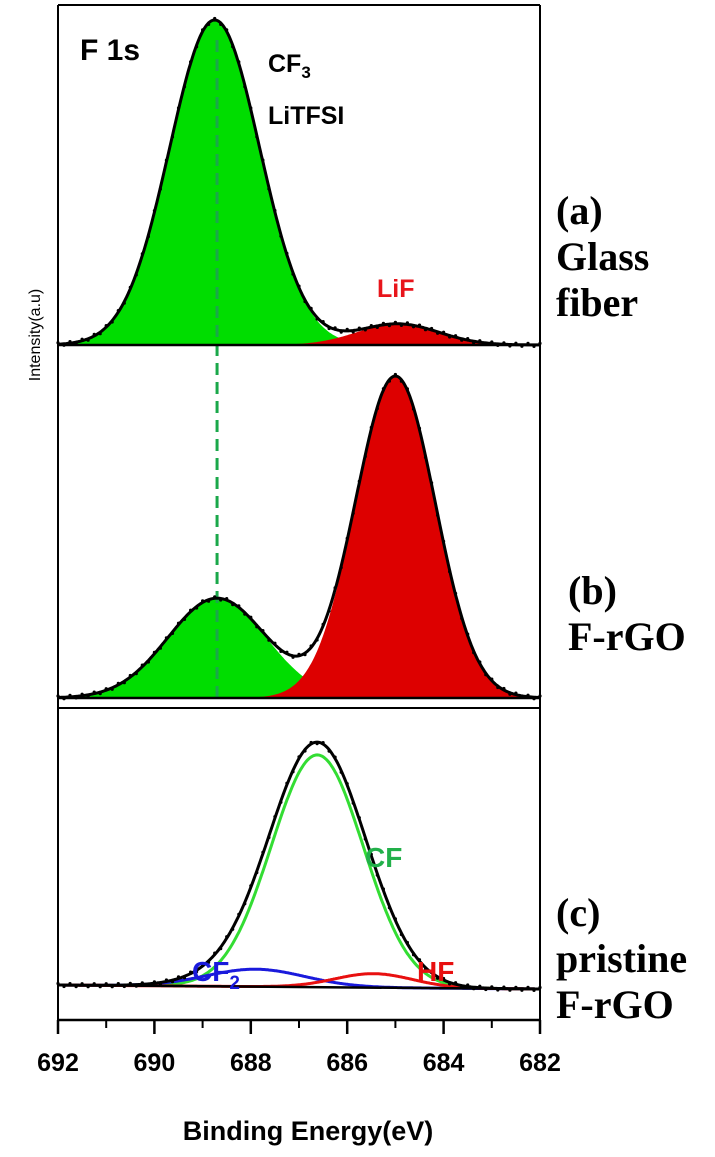 The width and height of the screenshot is (715, 1157). What do you see at coordinates (299, 334) in the screenshot?
I see `peak-fill-a-lif` at bounding box center [299, 334].